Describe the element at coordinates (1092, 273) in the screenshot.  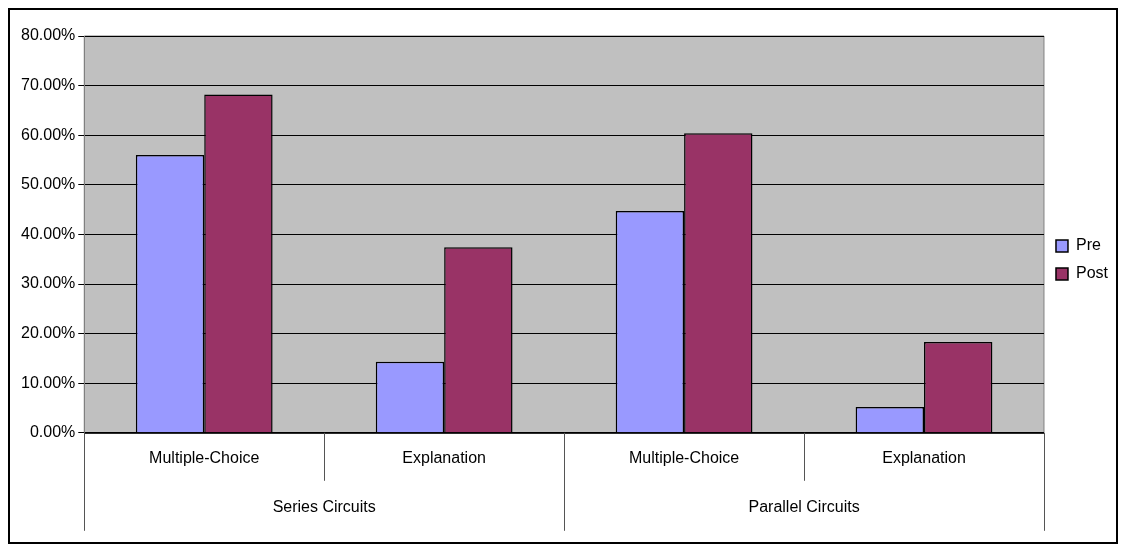
I see `legend-label: Post` at that location.